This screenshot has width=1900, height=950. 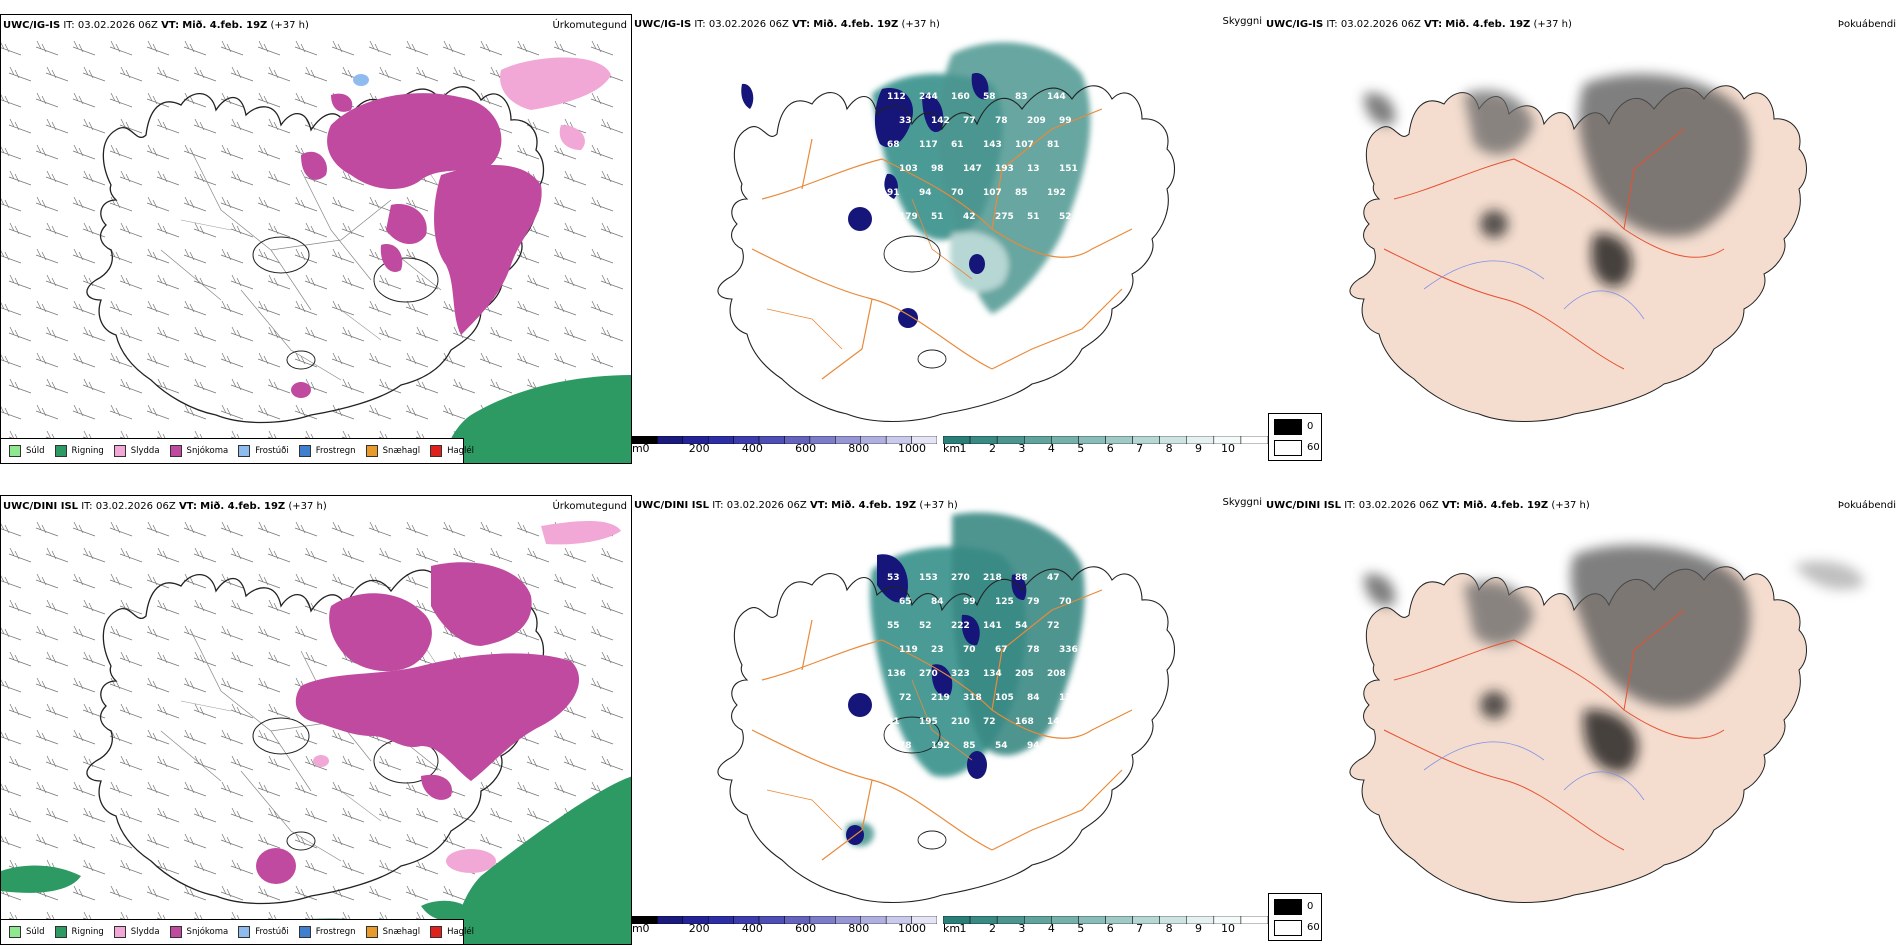 What do you see at coordinates (1053, 578) in the screenshot?
I see `cloud-base-value: 47` at bounding box center [1053, 578].